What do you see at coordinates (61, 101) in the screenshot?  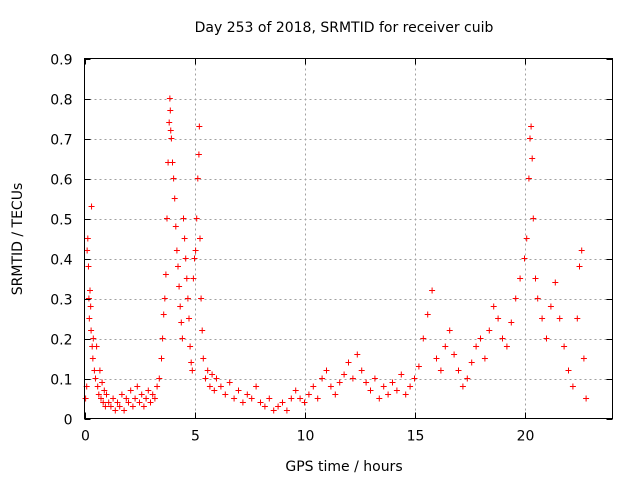 I see `y-tick-label: 0.8` at bounding box center [61, 101].